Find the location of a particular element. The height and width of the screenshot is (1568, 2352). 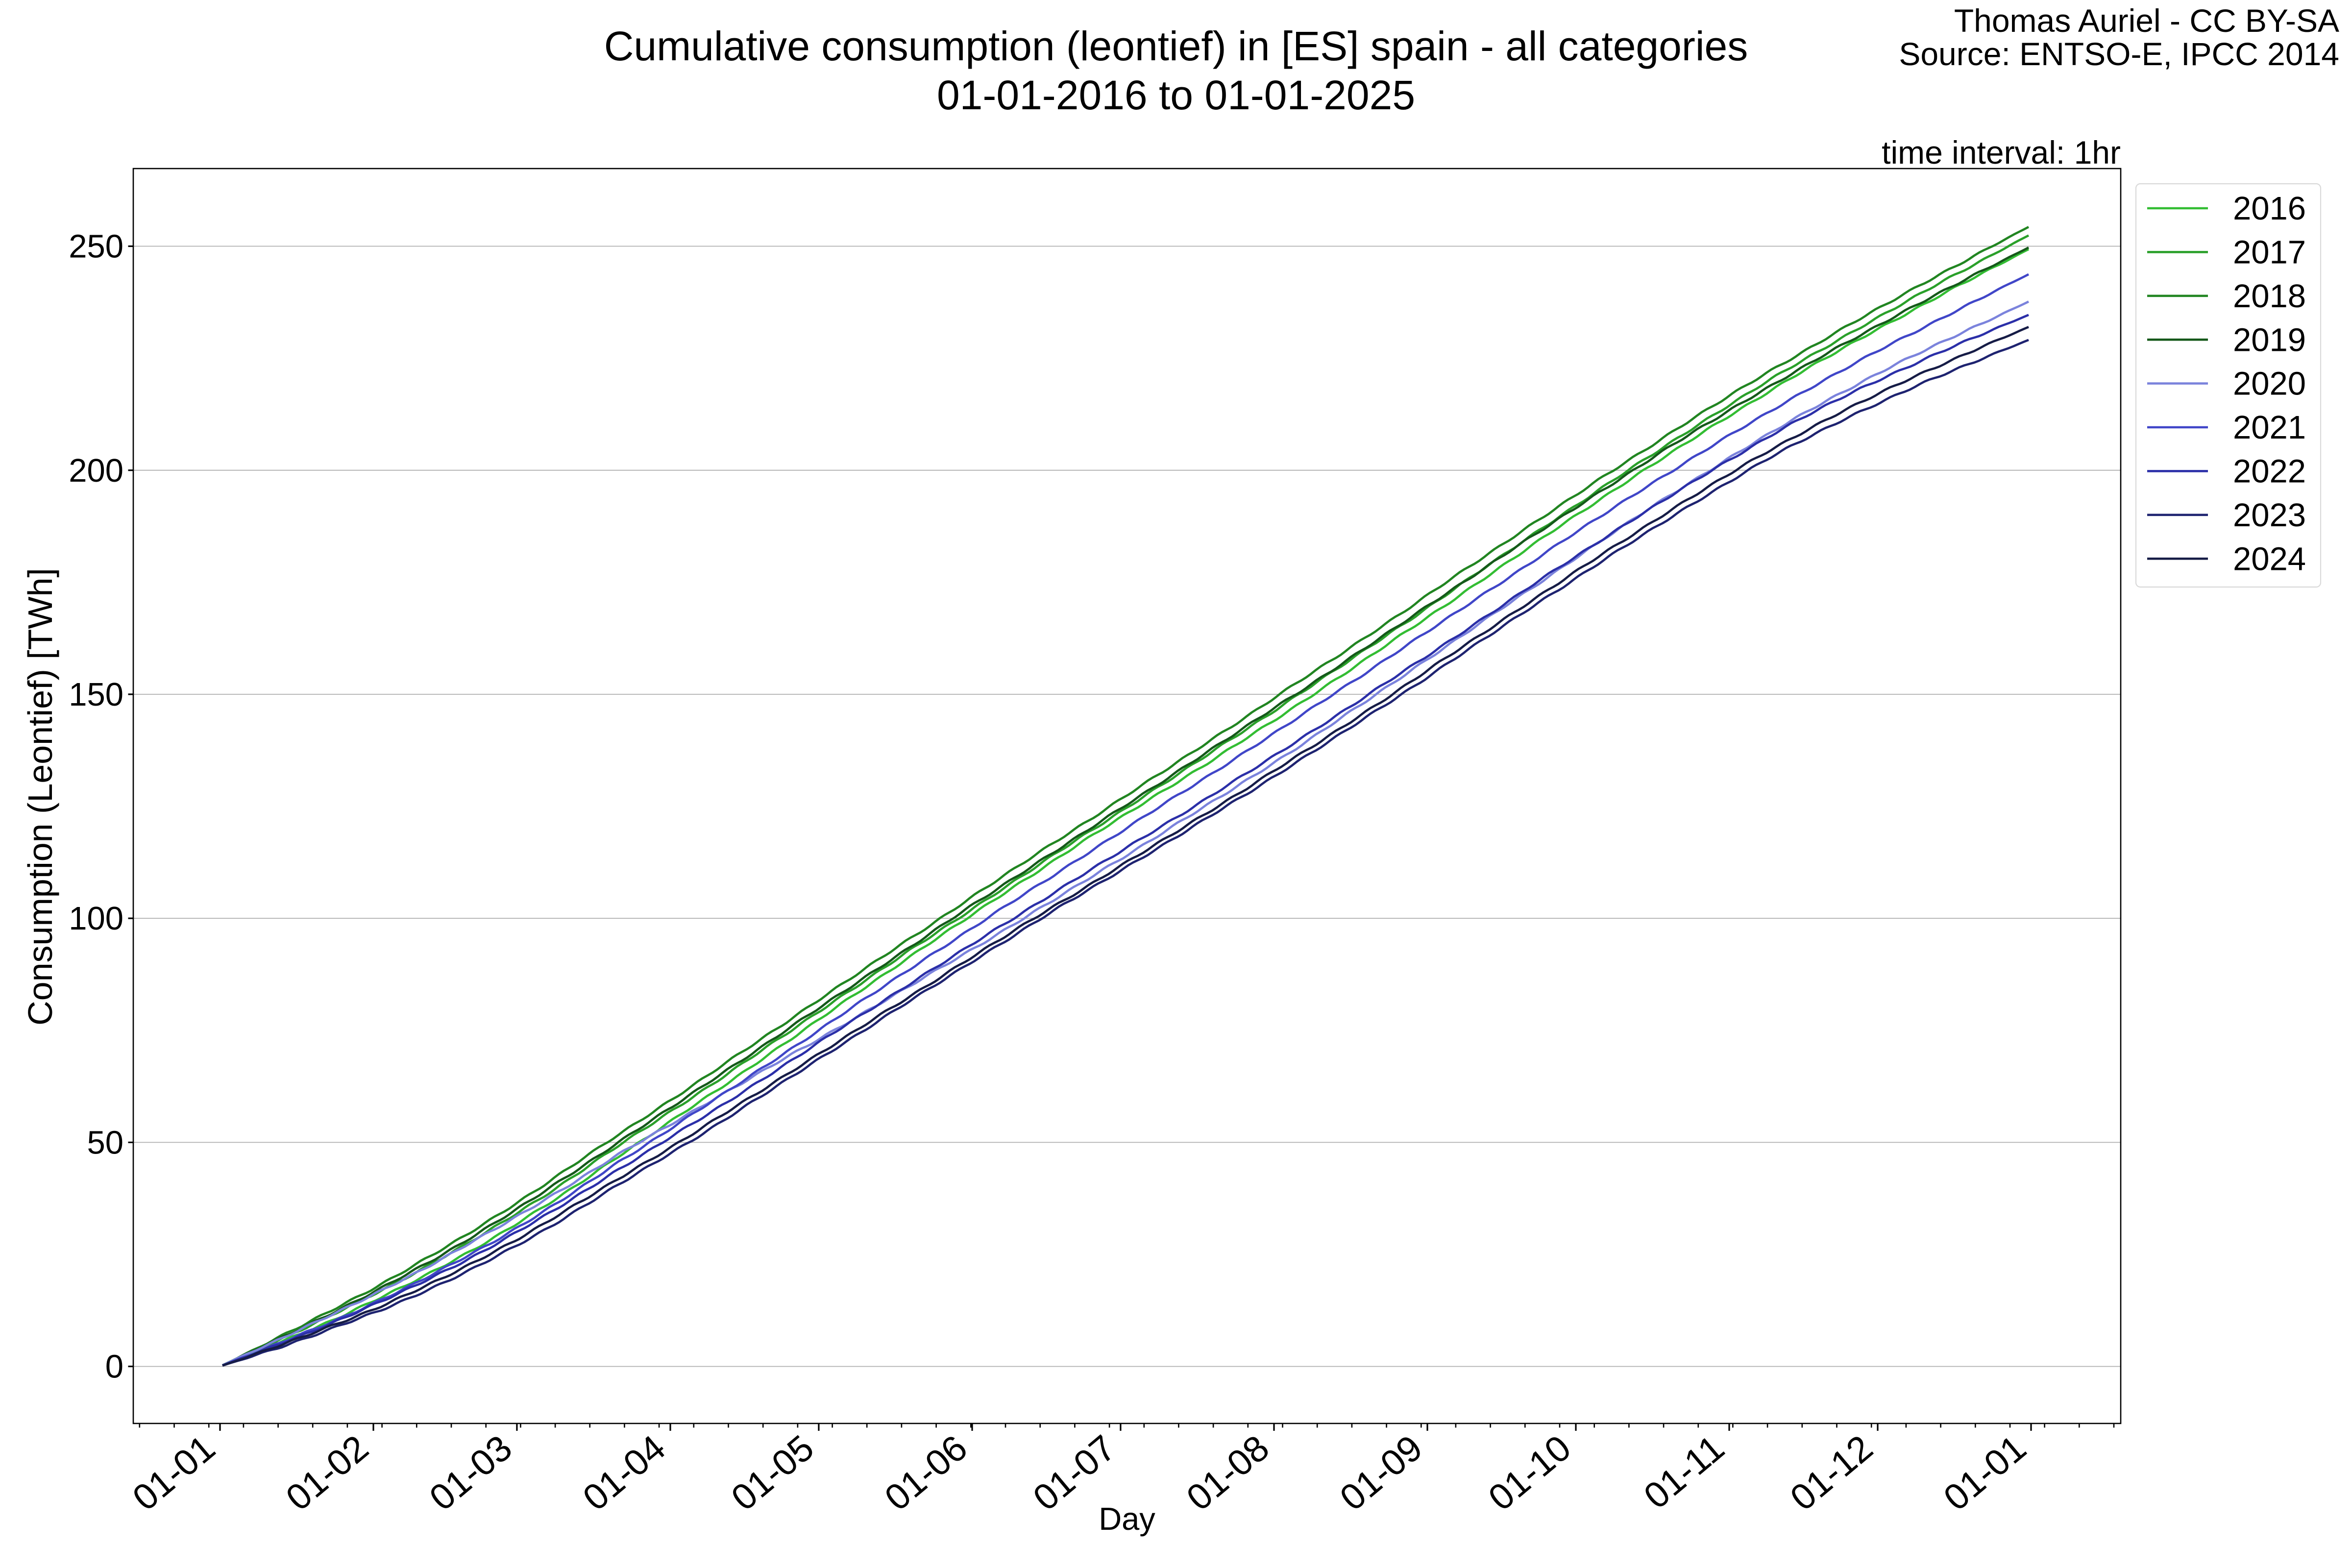

svg-text: Source: ENTSO-E, IPCC 2014 is located at coordinates (2119, 54).